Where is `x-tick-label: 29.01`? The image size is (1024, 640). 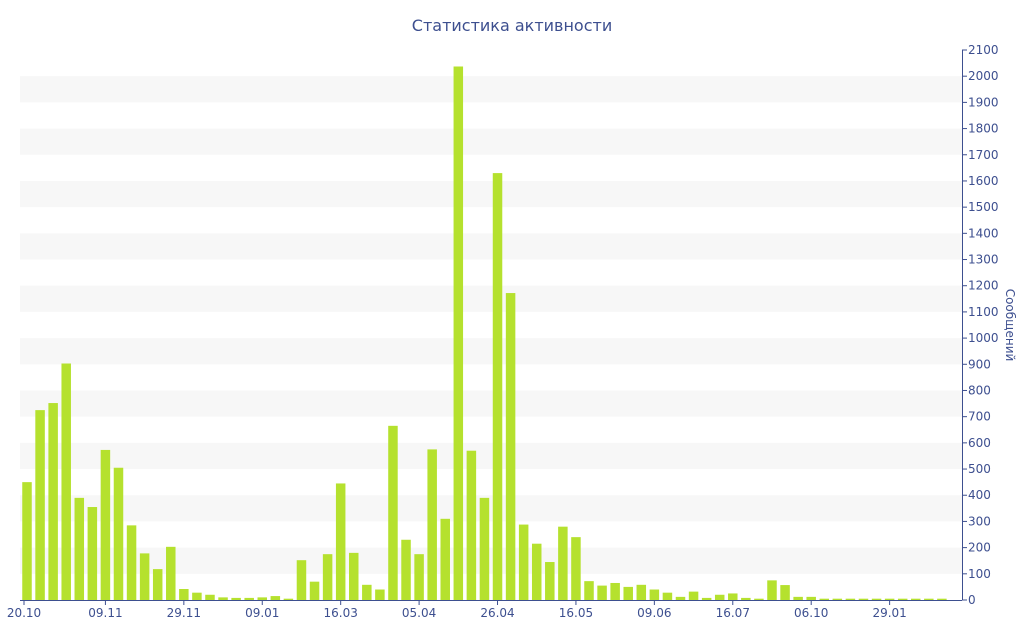 x-tick-label: 29.01 is located at coordinates (889, 613).